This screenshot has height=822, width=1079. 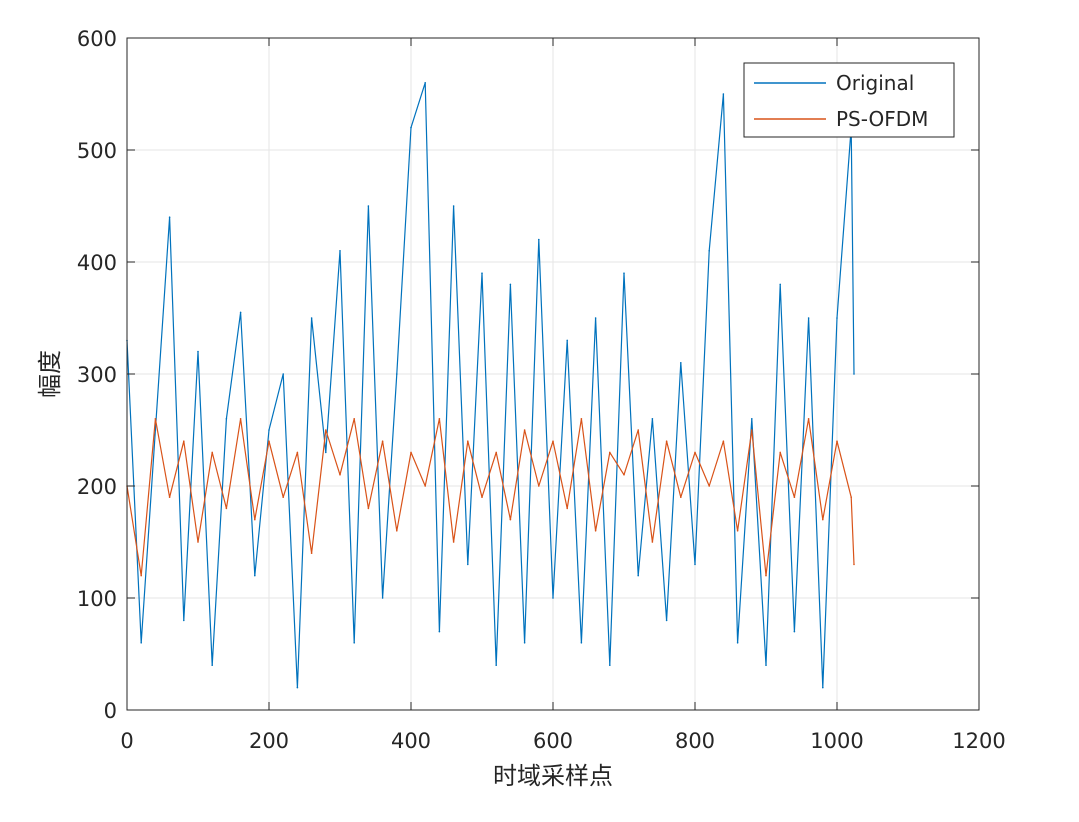 What do you see at coordinates (553, 776) in the screenshot?
I see `x-axis-label: 时域采样点` at bounding box center [553, 776].